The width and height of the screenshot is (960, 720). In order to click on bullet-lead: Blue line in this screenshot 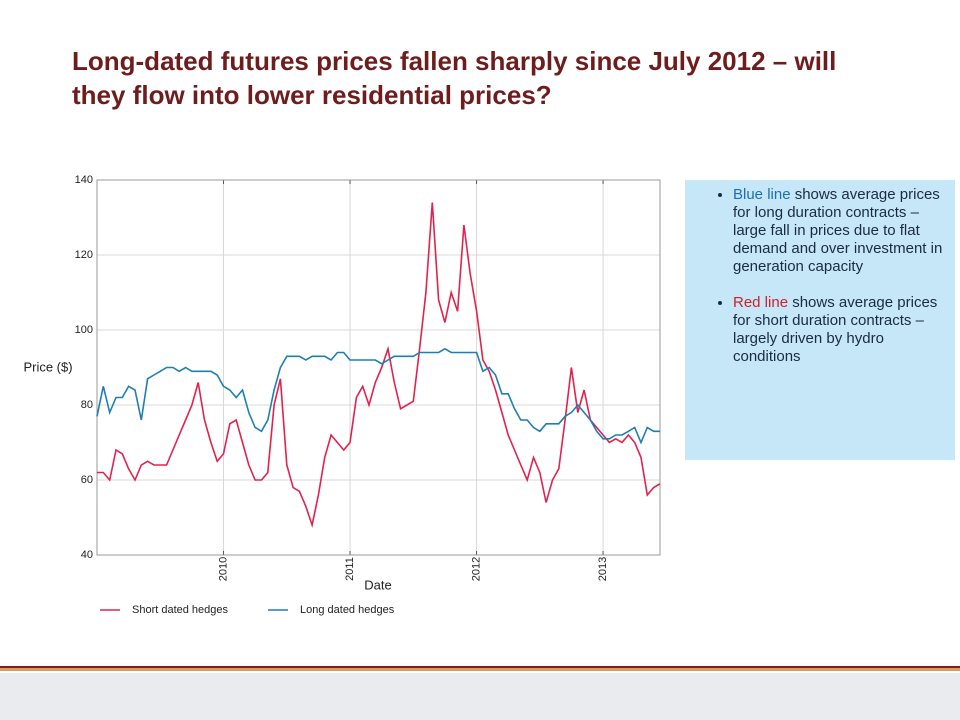, I will do `click(762, 194)`.